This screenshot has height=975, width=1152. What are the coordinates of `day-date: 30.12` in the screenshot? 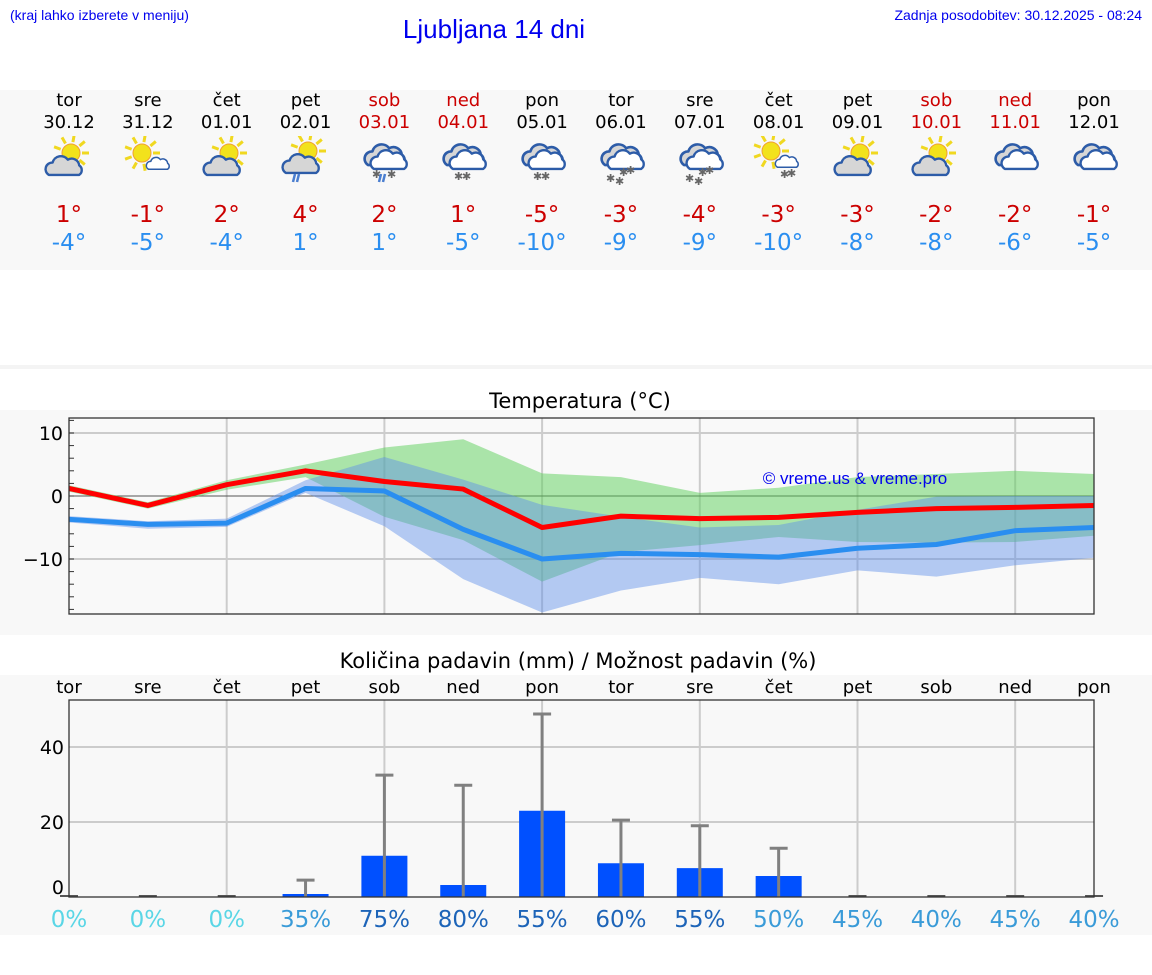 It's located at (69, 122).